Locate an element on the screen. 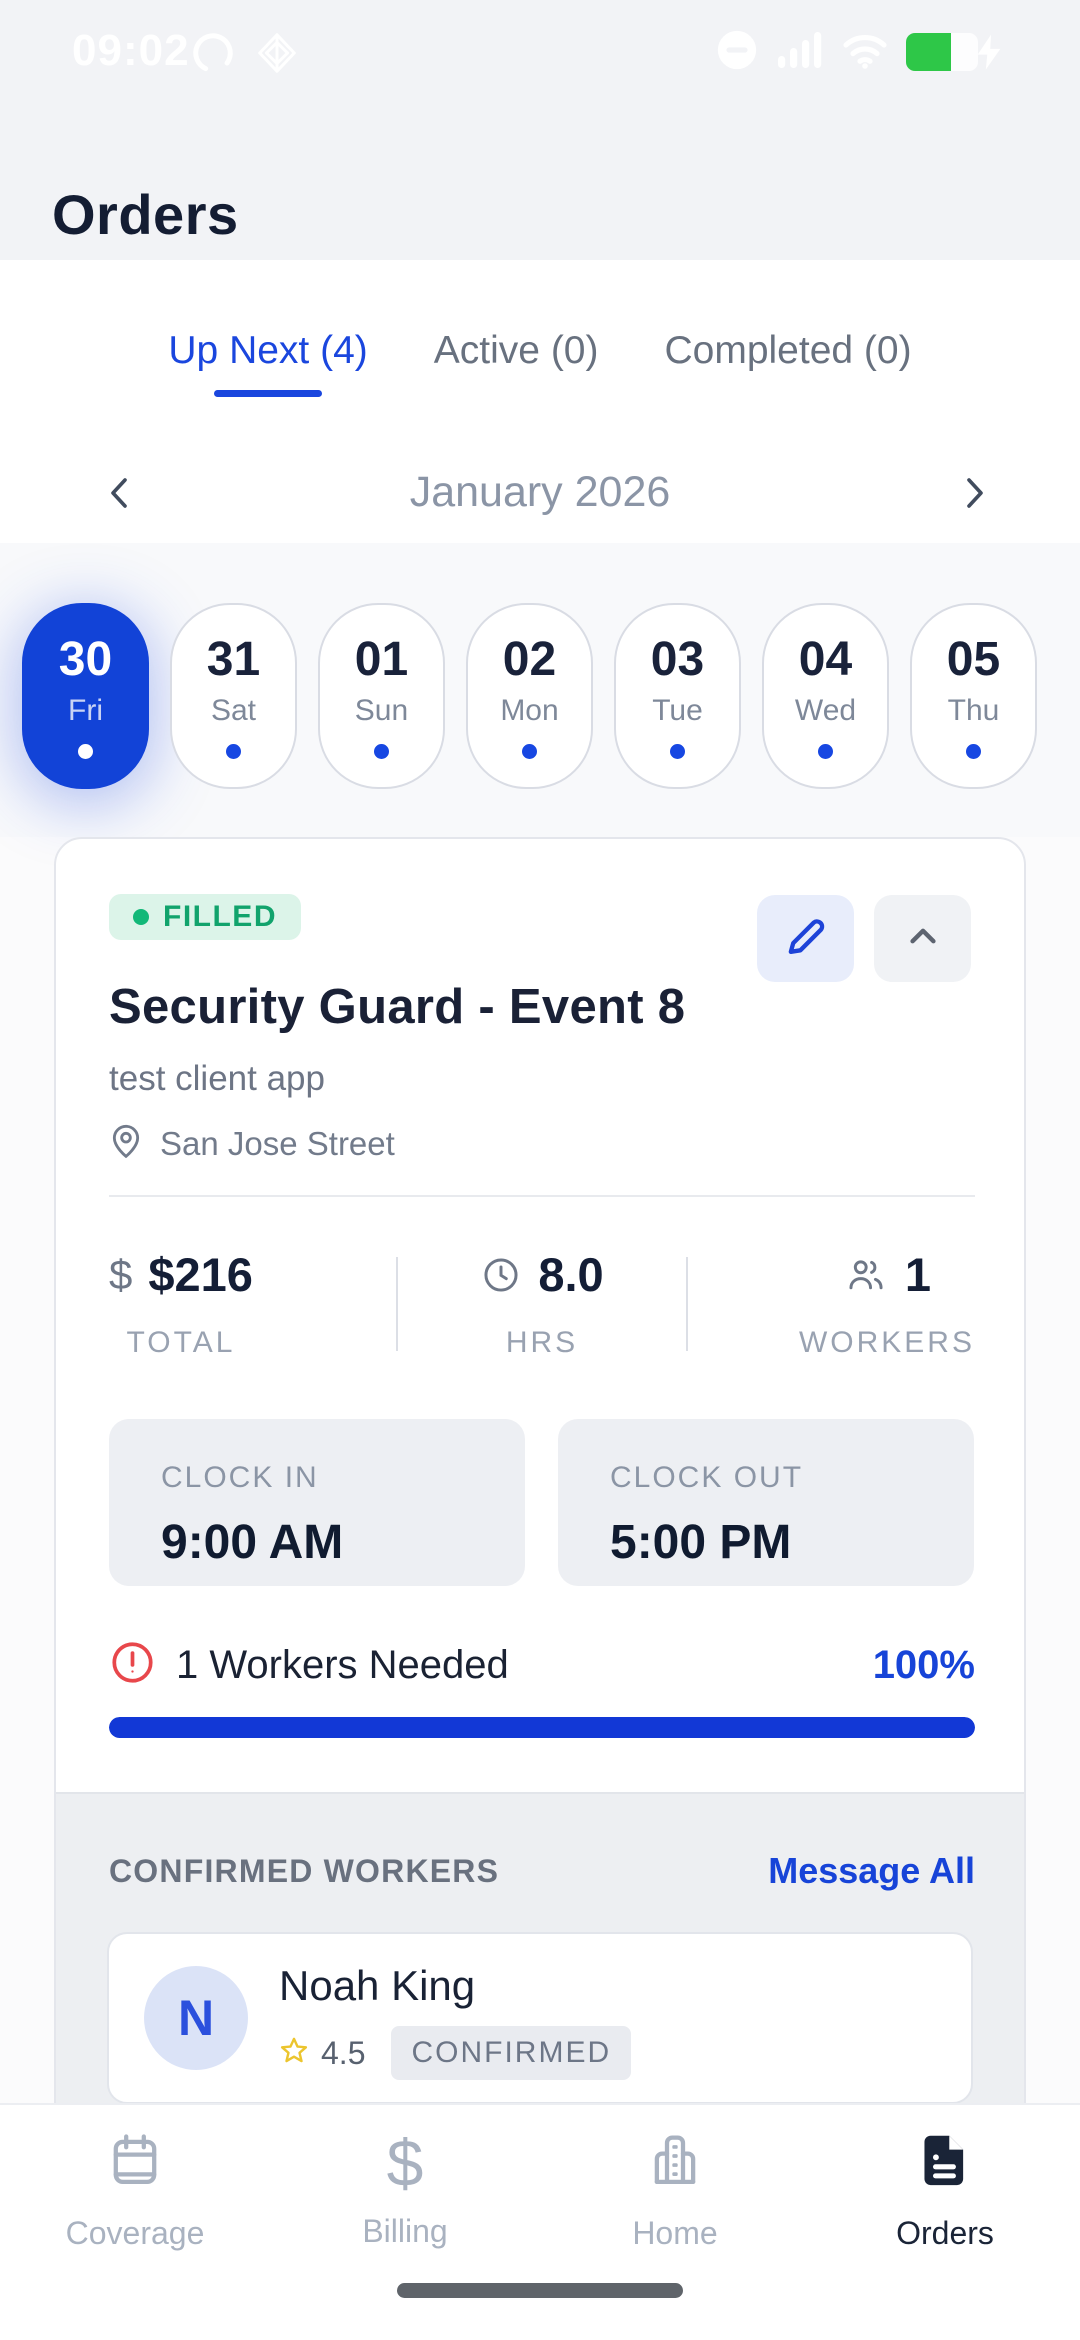  worker-rating: 4.5 is located at coordinates (343, 2052).